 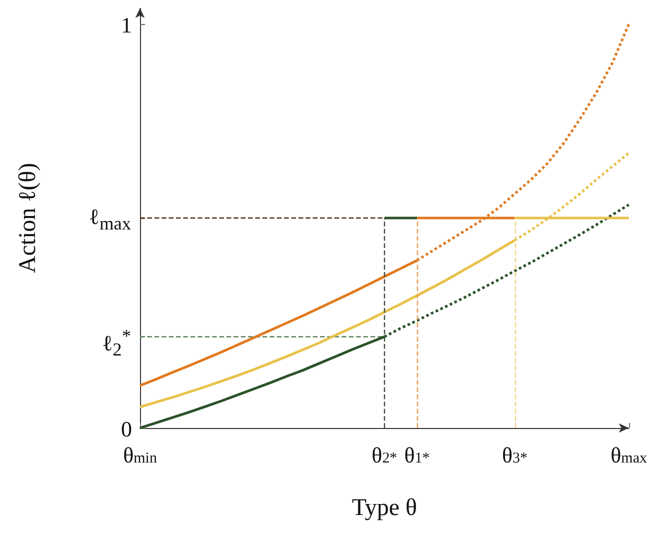 What do you see at coordinates (140, 455) in the screenshot?
I see `x-tick-label: θmin` at bounding box center [140, 455].